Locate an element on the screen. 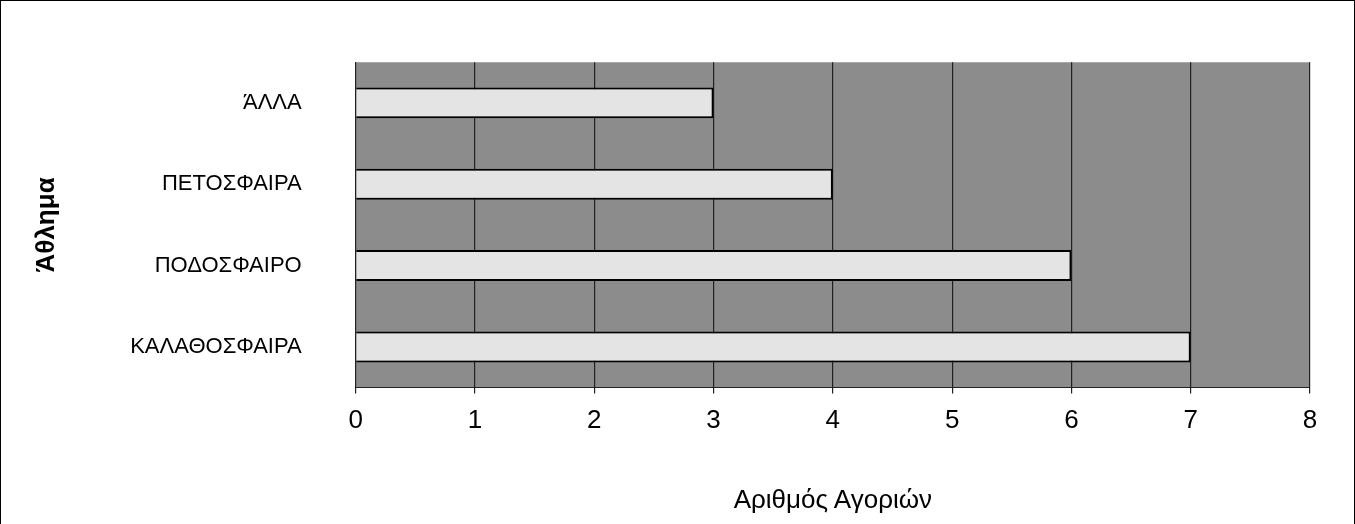 This screenshot has width=1355, height=524. x-tick-label: 4 is located at coordinates (833, 419).